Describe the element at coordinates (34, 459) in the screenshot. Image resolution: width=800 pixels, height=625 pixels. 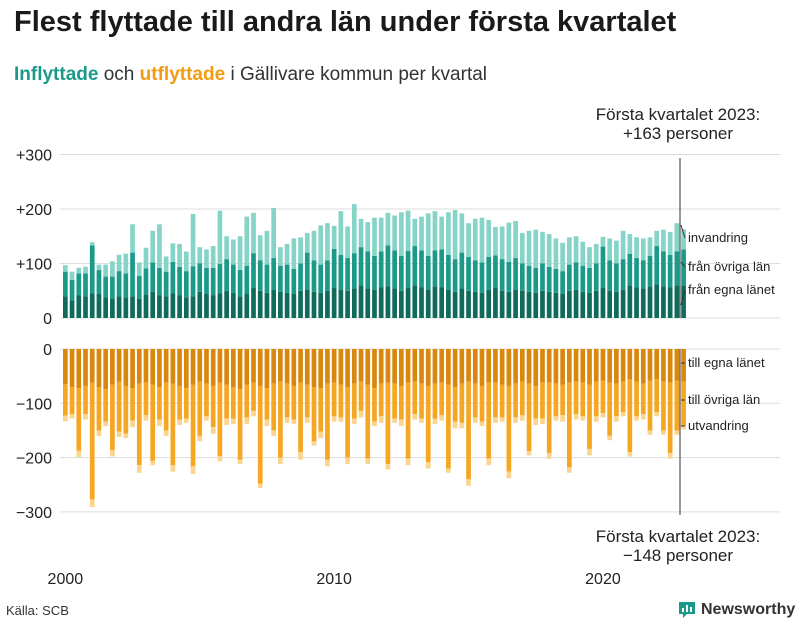
I see `y-tick-label: −200` at that location.